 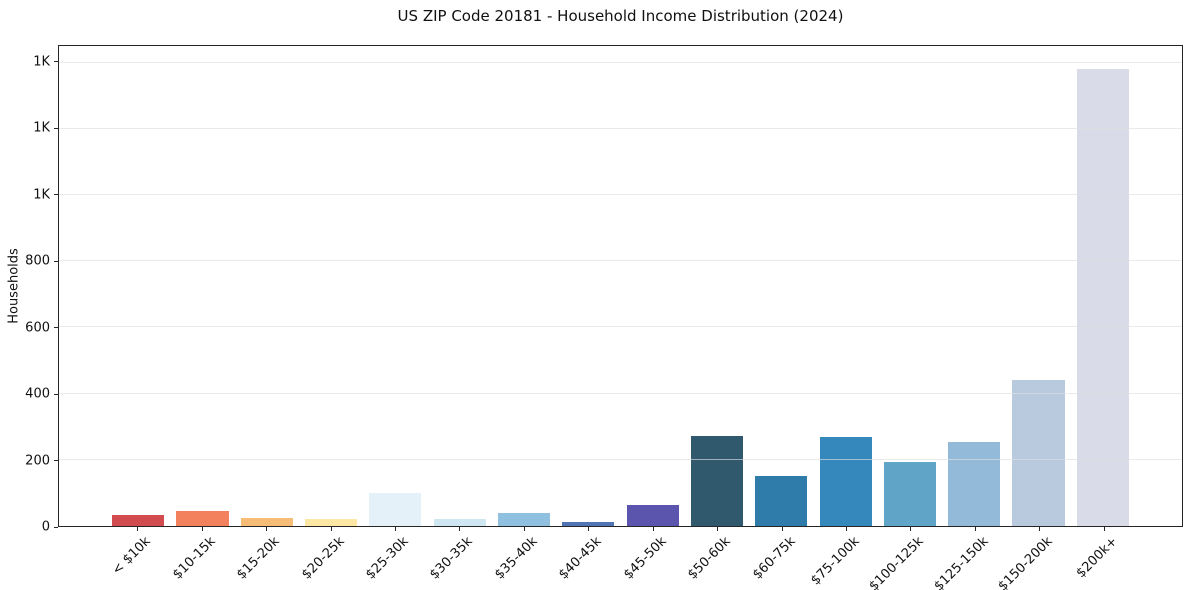 I want to click on x-tick-label: $20-25k, so click(x=323, y=558).